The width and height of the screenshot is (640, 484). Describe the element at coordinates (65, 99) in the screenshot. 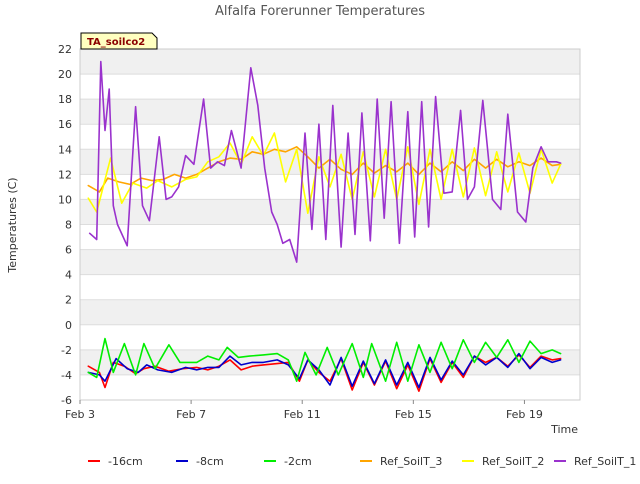

I see `y-tick-label: 18` at that location.